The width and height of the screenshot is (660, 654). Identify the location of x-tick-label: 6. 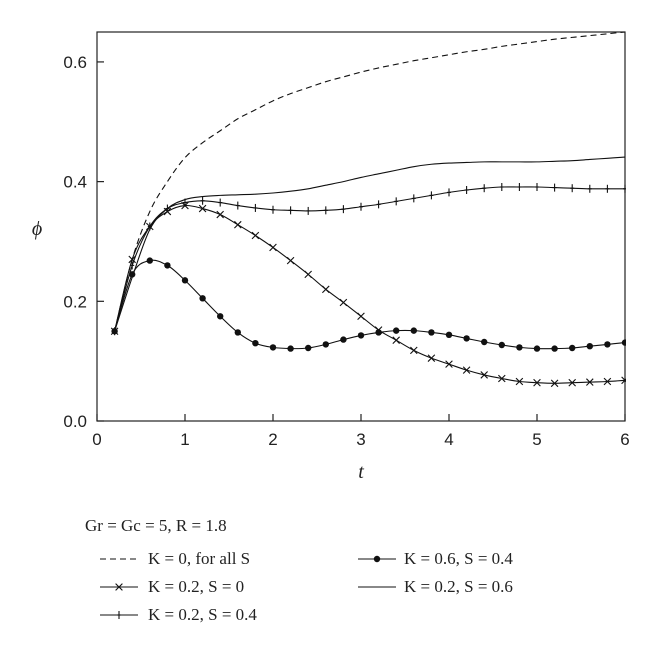
(624, 439).